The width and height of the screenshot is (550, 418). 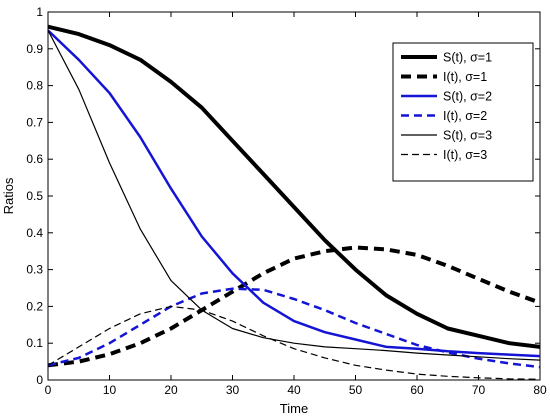 I want to click on y-tick-label: 1, so click(x=39, y=12).